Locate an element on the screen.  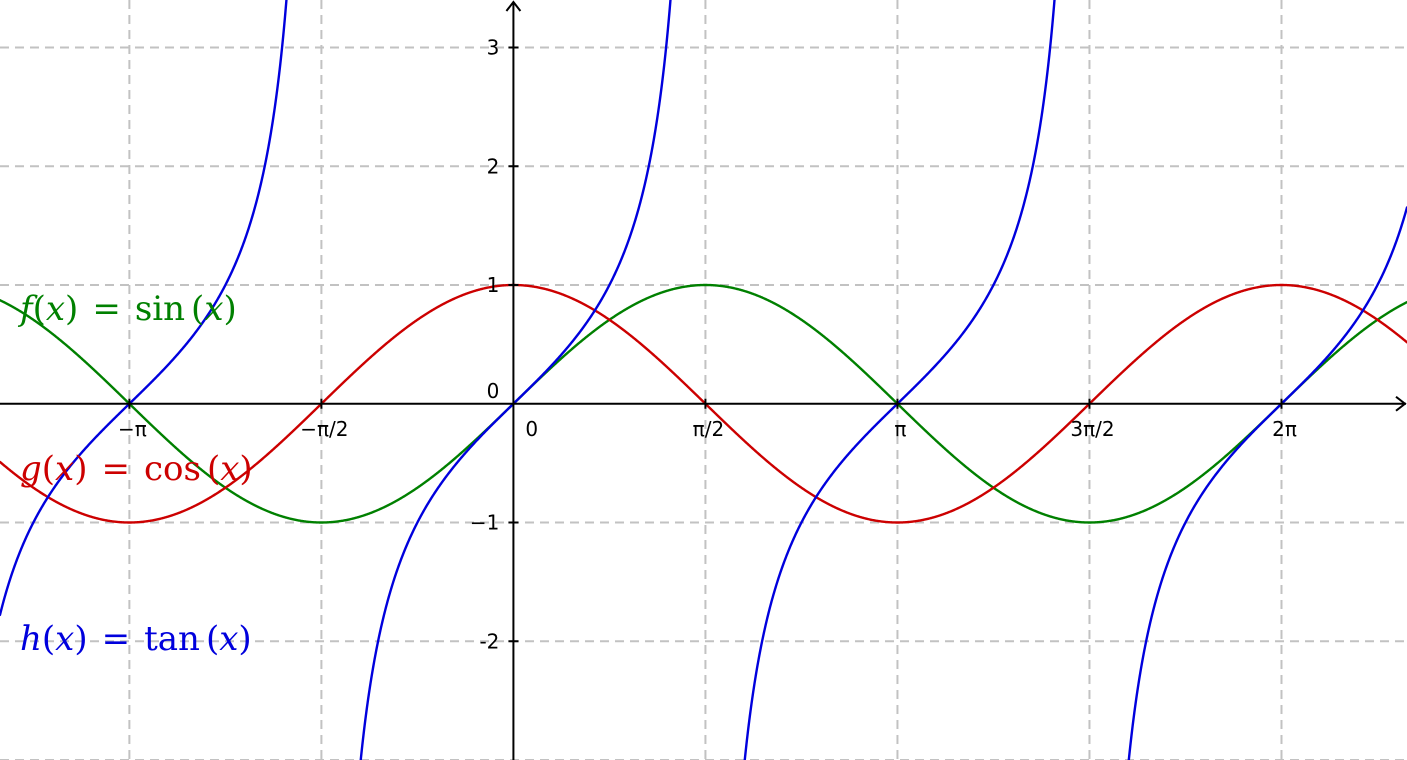
x-tick-label: 2π is located at coordinates (1284, 429).